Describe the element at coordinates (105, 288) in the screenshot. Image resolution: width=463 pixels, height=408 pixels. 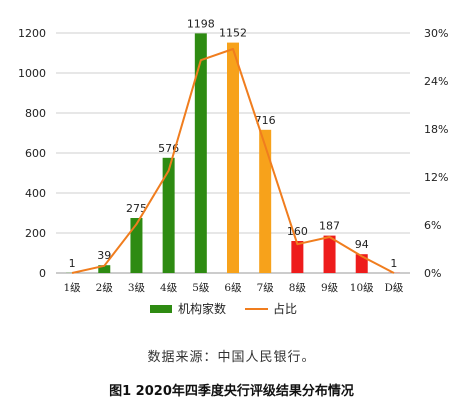
I see `x-category-label: 2级` at that location.